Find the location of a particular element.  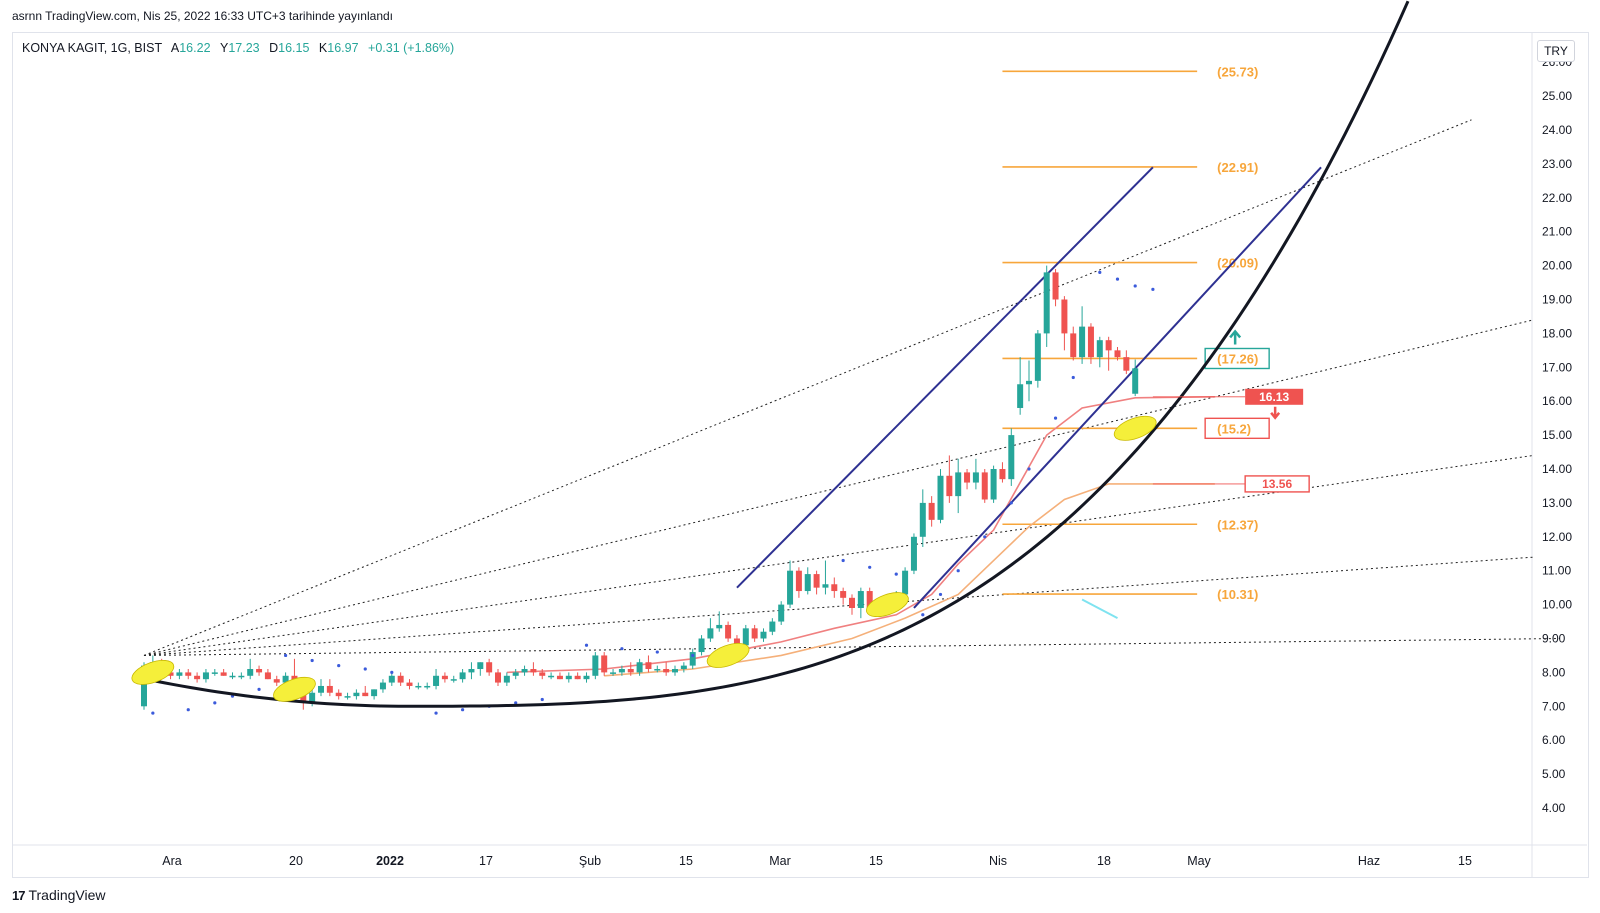

x-tick-label: Şub is located at coordinates (590, 861).